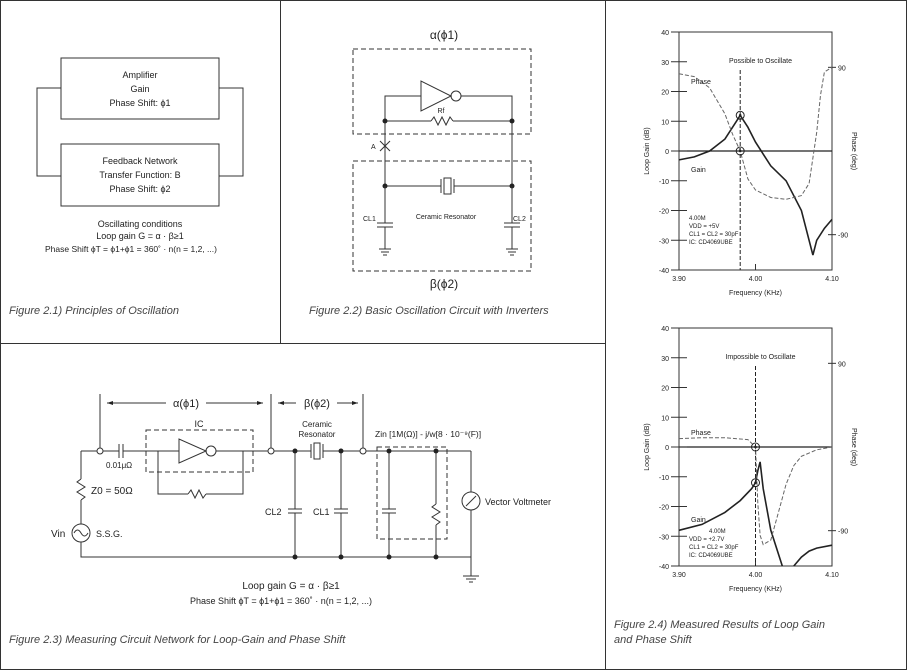 This screenshot has height=671, width=907. Describe the element at coordinates (109, 534) in the screenshot. I see `ssg-label: S.S.G.` at that location.